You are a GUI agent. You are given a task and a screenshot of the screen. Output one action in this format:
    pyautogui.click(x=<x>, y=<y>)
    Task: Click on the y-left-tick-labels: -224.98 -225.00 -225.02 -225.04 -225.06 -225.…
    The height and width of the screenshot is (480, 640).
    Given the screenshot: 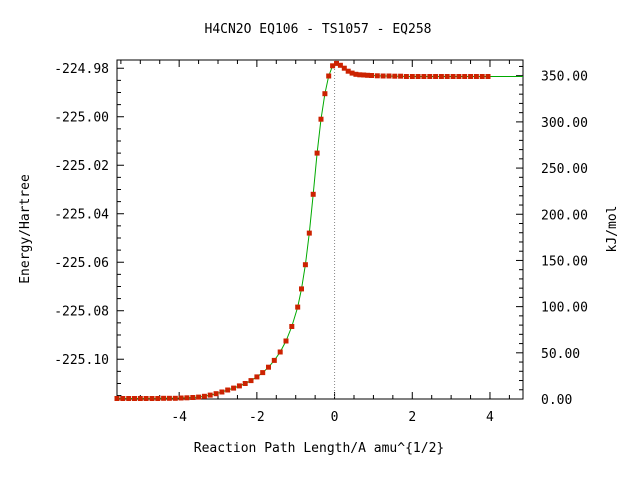 What is the action you would take?
    pyautogui.click(x=81, y=215)
    